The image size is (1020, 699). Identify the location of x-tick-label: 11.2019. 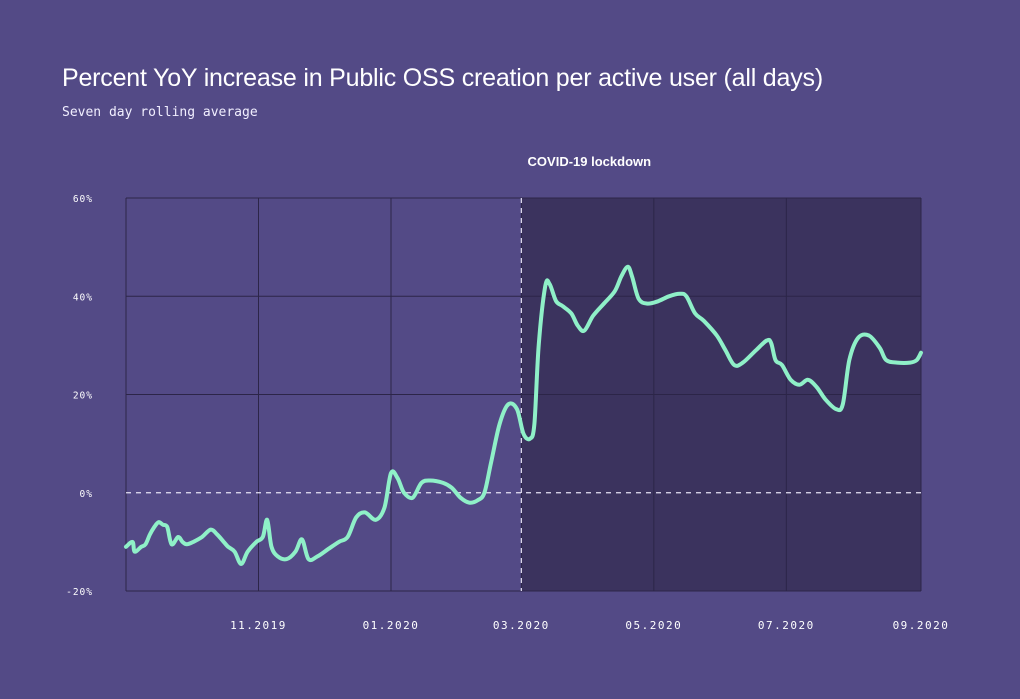
(258, 625).